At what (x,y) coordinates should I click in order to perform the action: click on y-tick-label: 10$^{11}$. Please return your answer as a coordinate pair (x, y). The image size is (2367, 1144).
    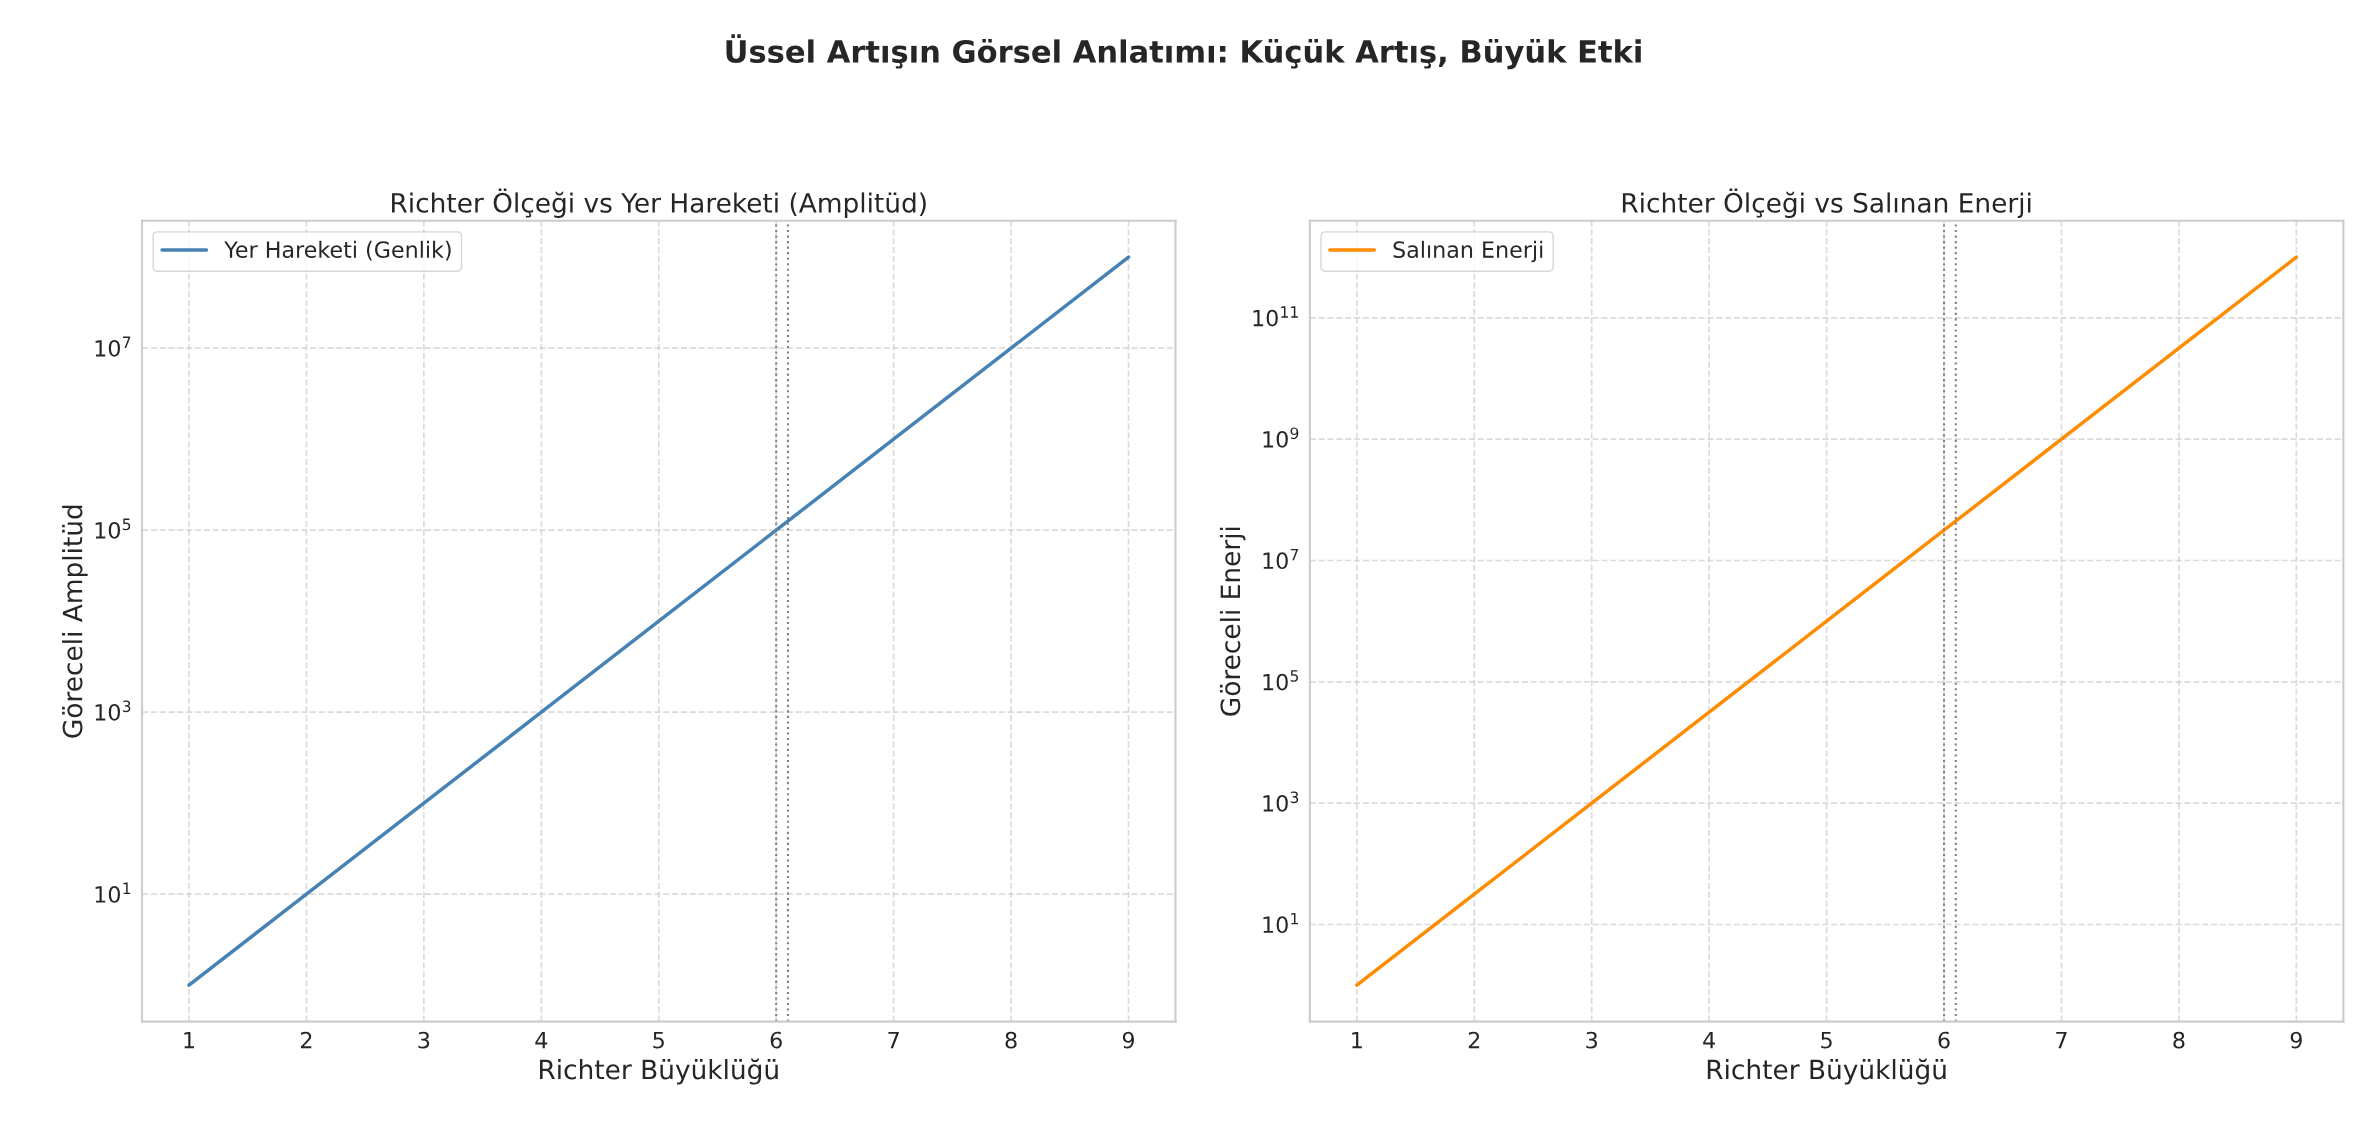
    Looking at the image, I should click on (1275, 316).